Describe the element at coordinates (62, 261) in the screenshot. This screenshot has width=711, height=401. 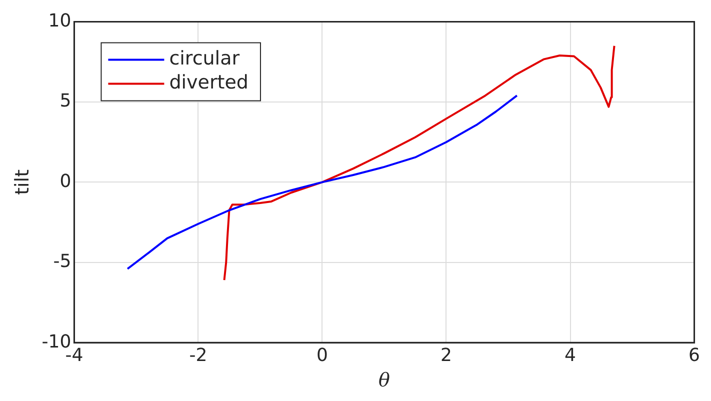
I see `y-tick-label: -5` at that location.